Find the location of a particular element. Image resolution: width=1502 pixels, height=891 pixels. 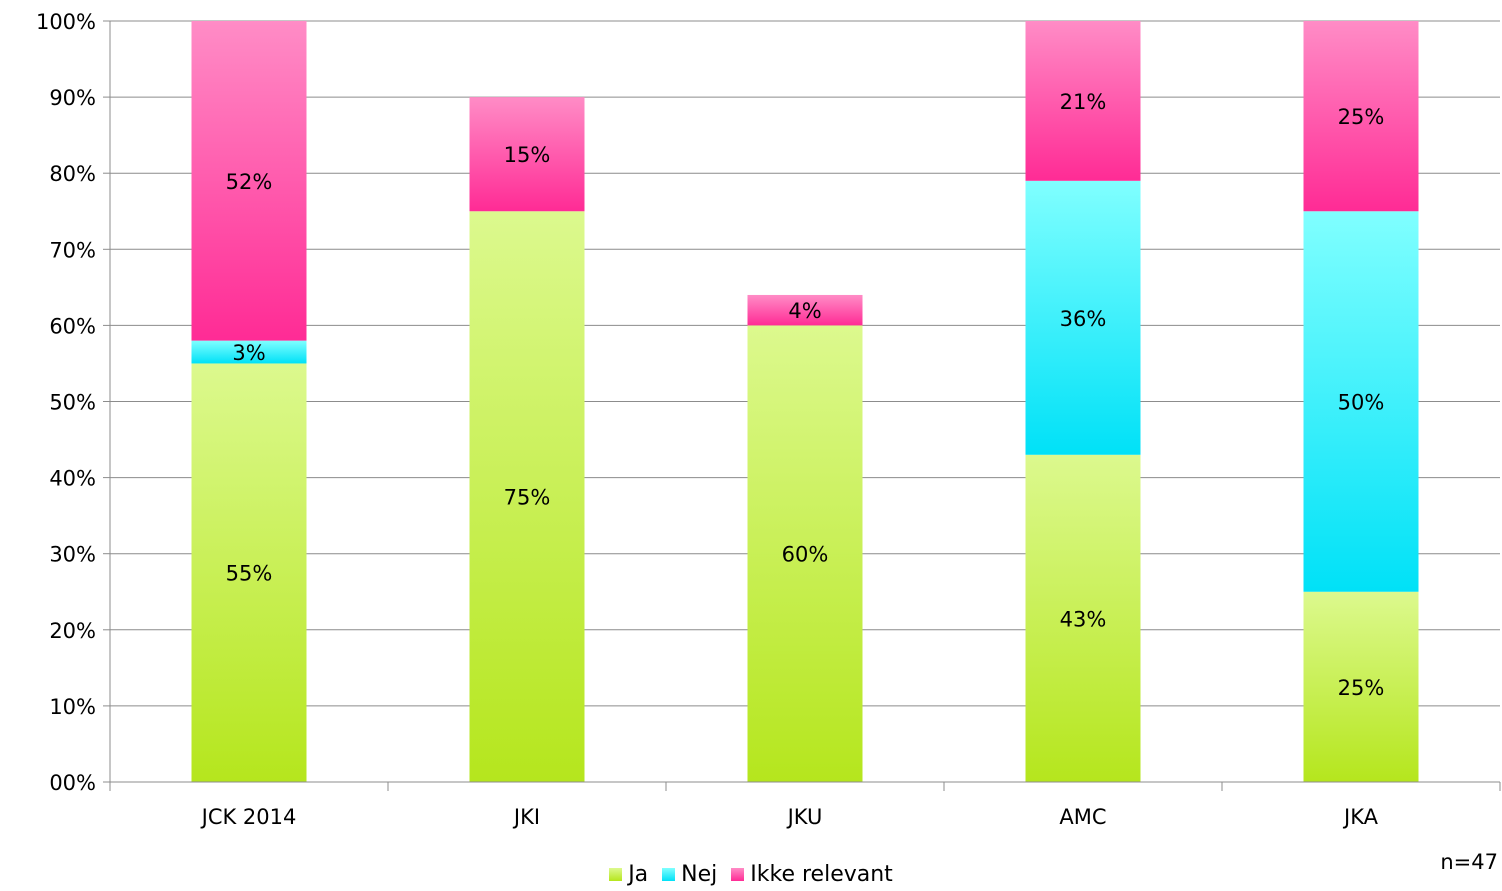

y-tick-label: 80% is located at coordinates (72, 174).